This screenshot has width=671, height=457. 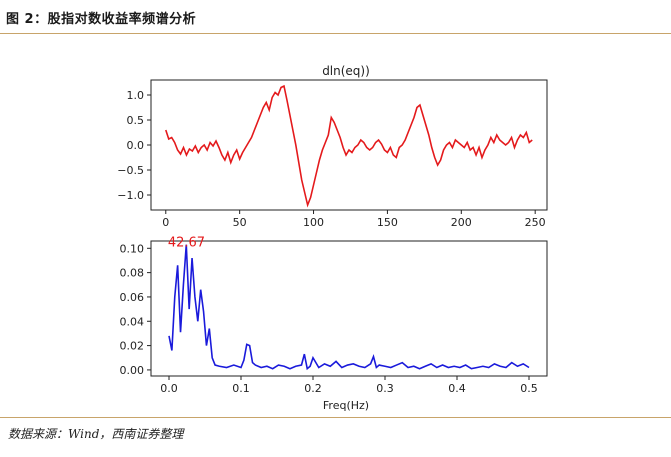 I want to click on source-note: 数据来源：Wind，西南证券整理, so click(x=96, y=434).